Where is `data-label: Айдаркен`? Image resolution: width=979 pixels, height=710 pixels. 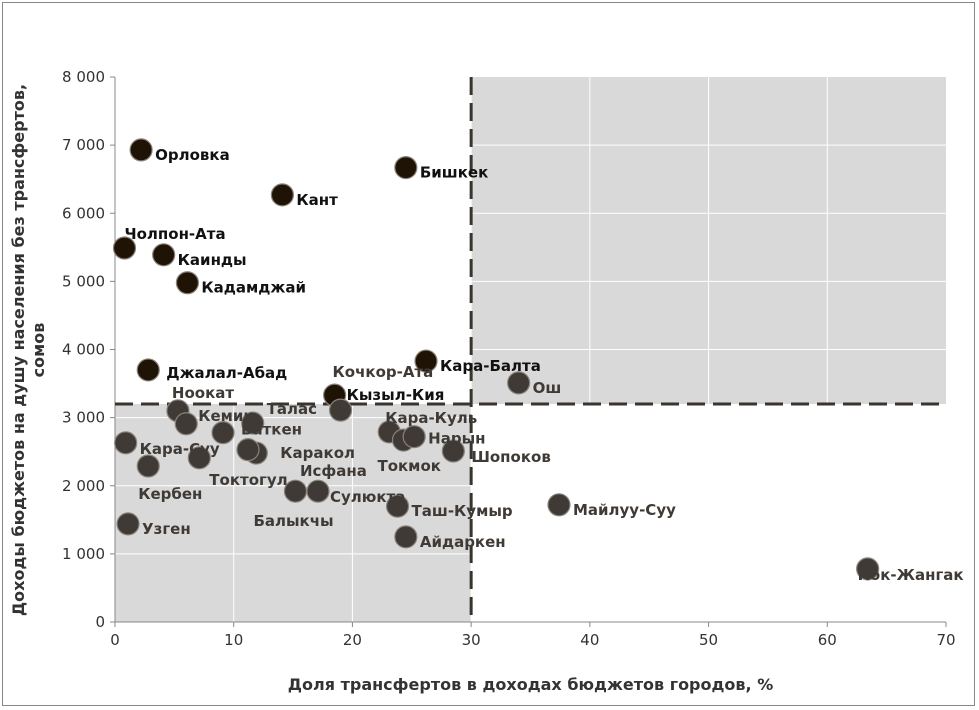
data-label: Айдаркен is located at coordinates (463, 542).